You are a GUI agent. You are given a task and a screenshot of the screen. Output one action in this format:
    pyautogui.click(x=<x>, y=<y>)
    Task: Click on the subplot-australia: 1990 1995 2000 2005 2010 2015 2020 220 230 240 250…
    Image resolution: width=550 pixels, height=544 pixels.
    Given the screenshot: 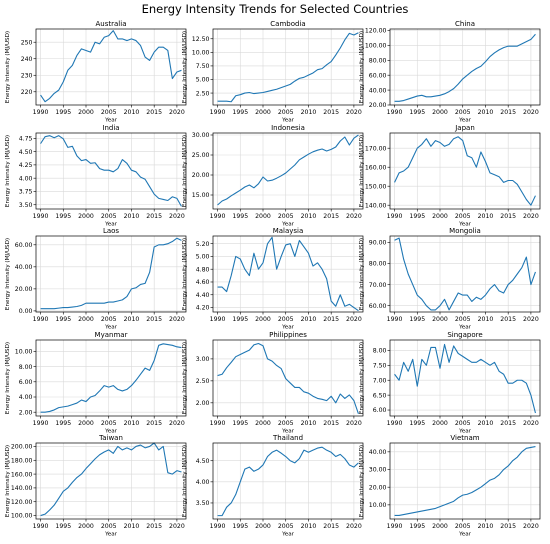 What is the action you would take?
    pyautogui.click(x=96, y=72)
    